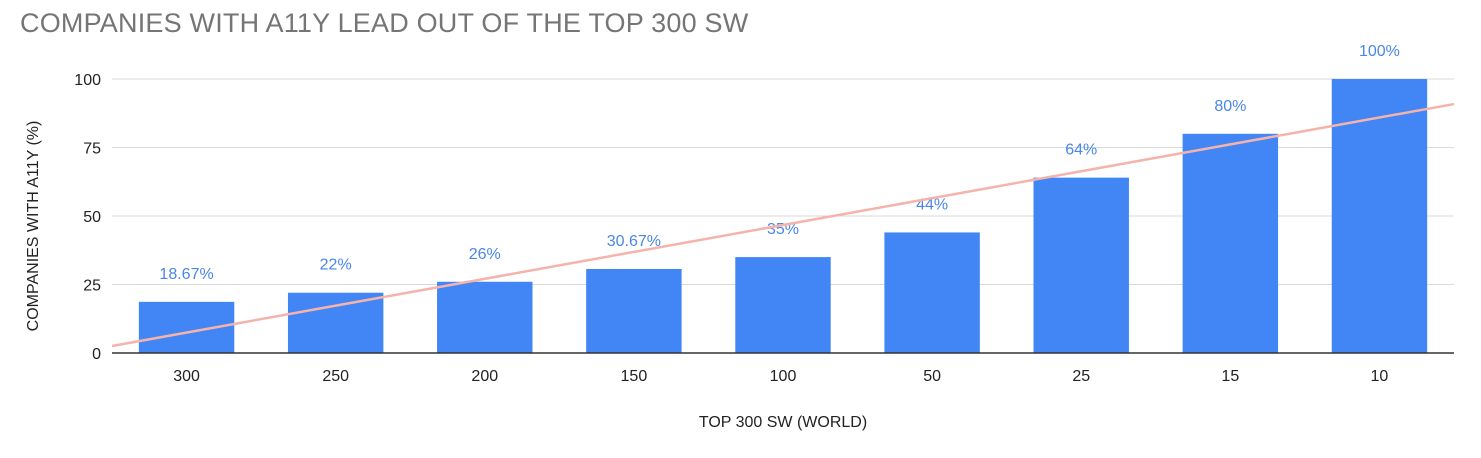  Describe the element at coordinates (92, 286) in the screenshot. I see `y-tick-label: 25` at that location.